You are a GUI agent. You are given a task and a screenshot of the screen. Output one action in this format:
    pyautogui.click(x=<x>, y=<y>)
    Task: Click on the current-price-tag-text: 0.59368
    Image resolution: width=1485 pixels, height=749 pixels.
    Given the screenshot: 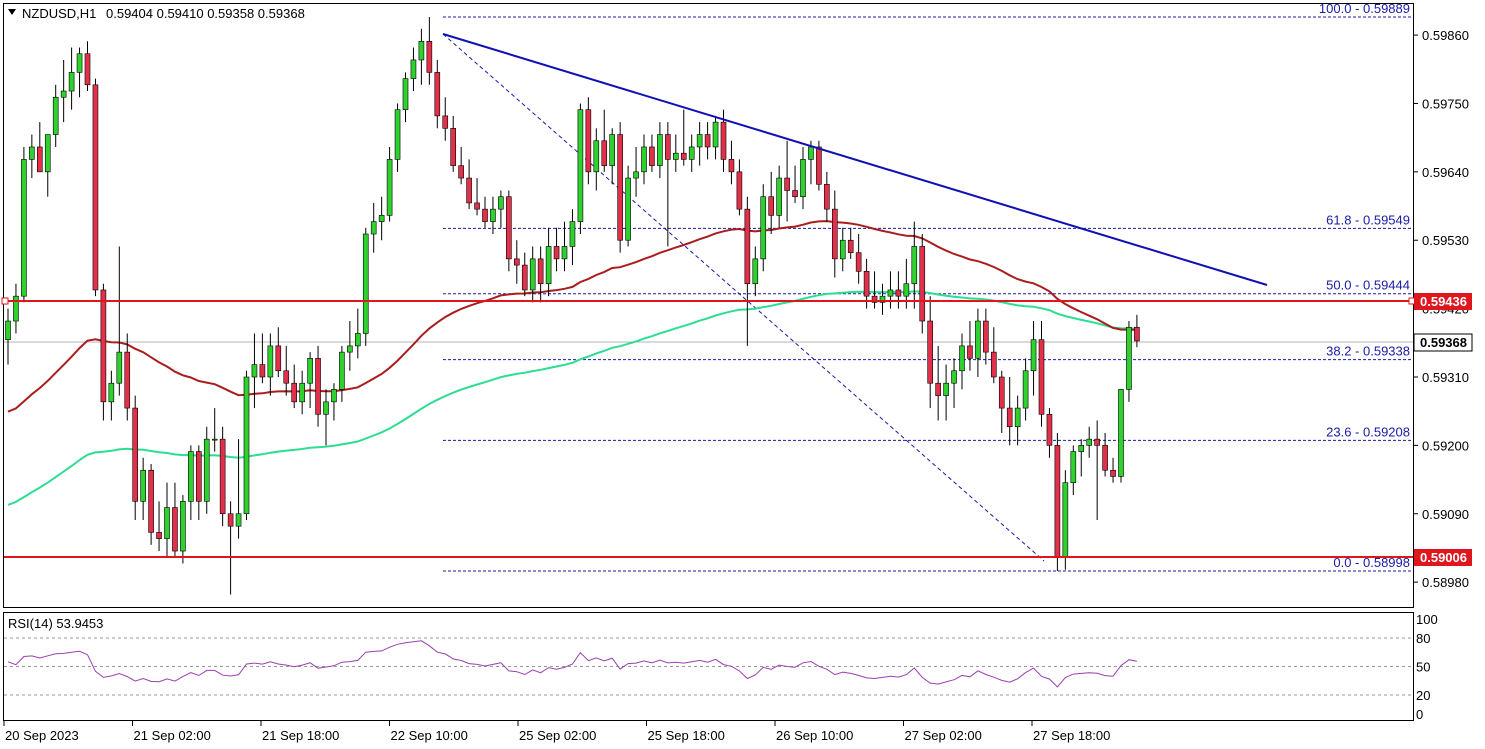 What is the action you would take?
    pyautogui.click(x=1443, y=342)
    